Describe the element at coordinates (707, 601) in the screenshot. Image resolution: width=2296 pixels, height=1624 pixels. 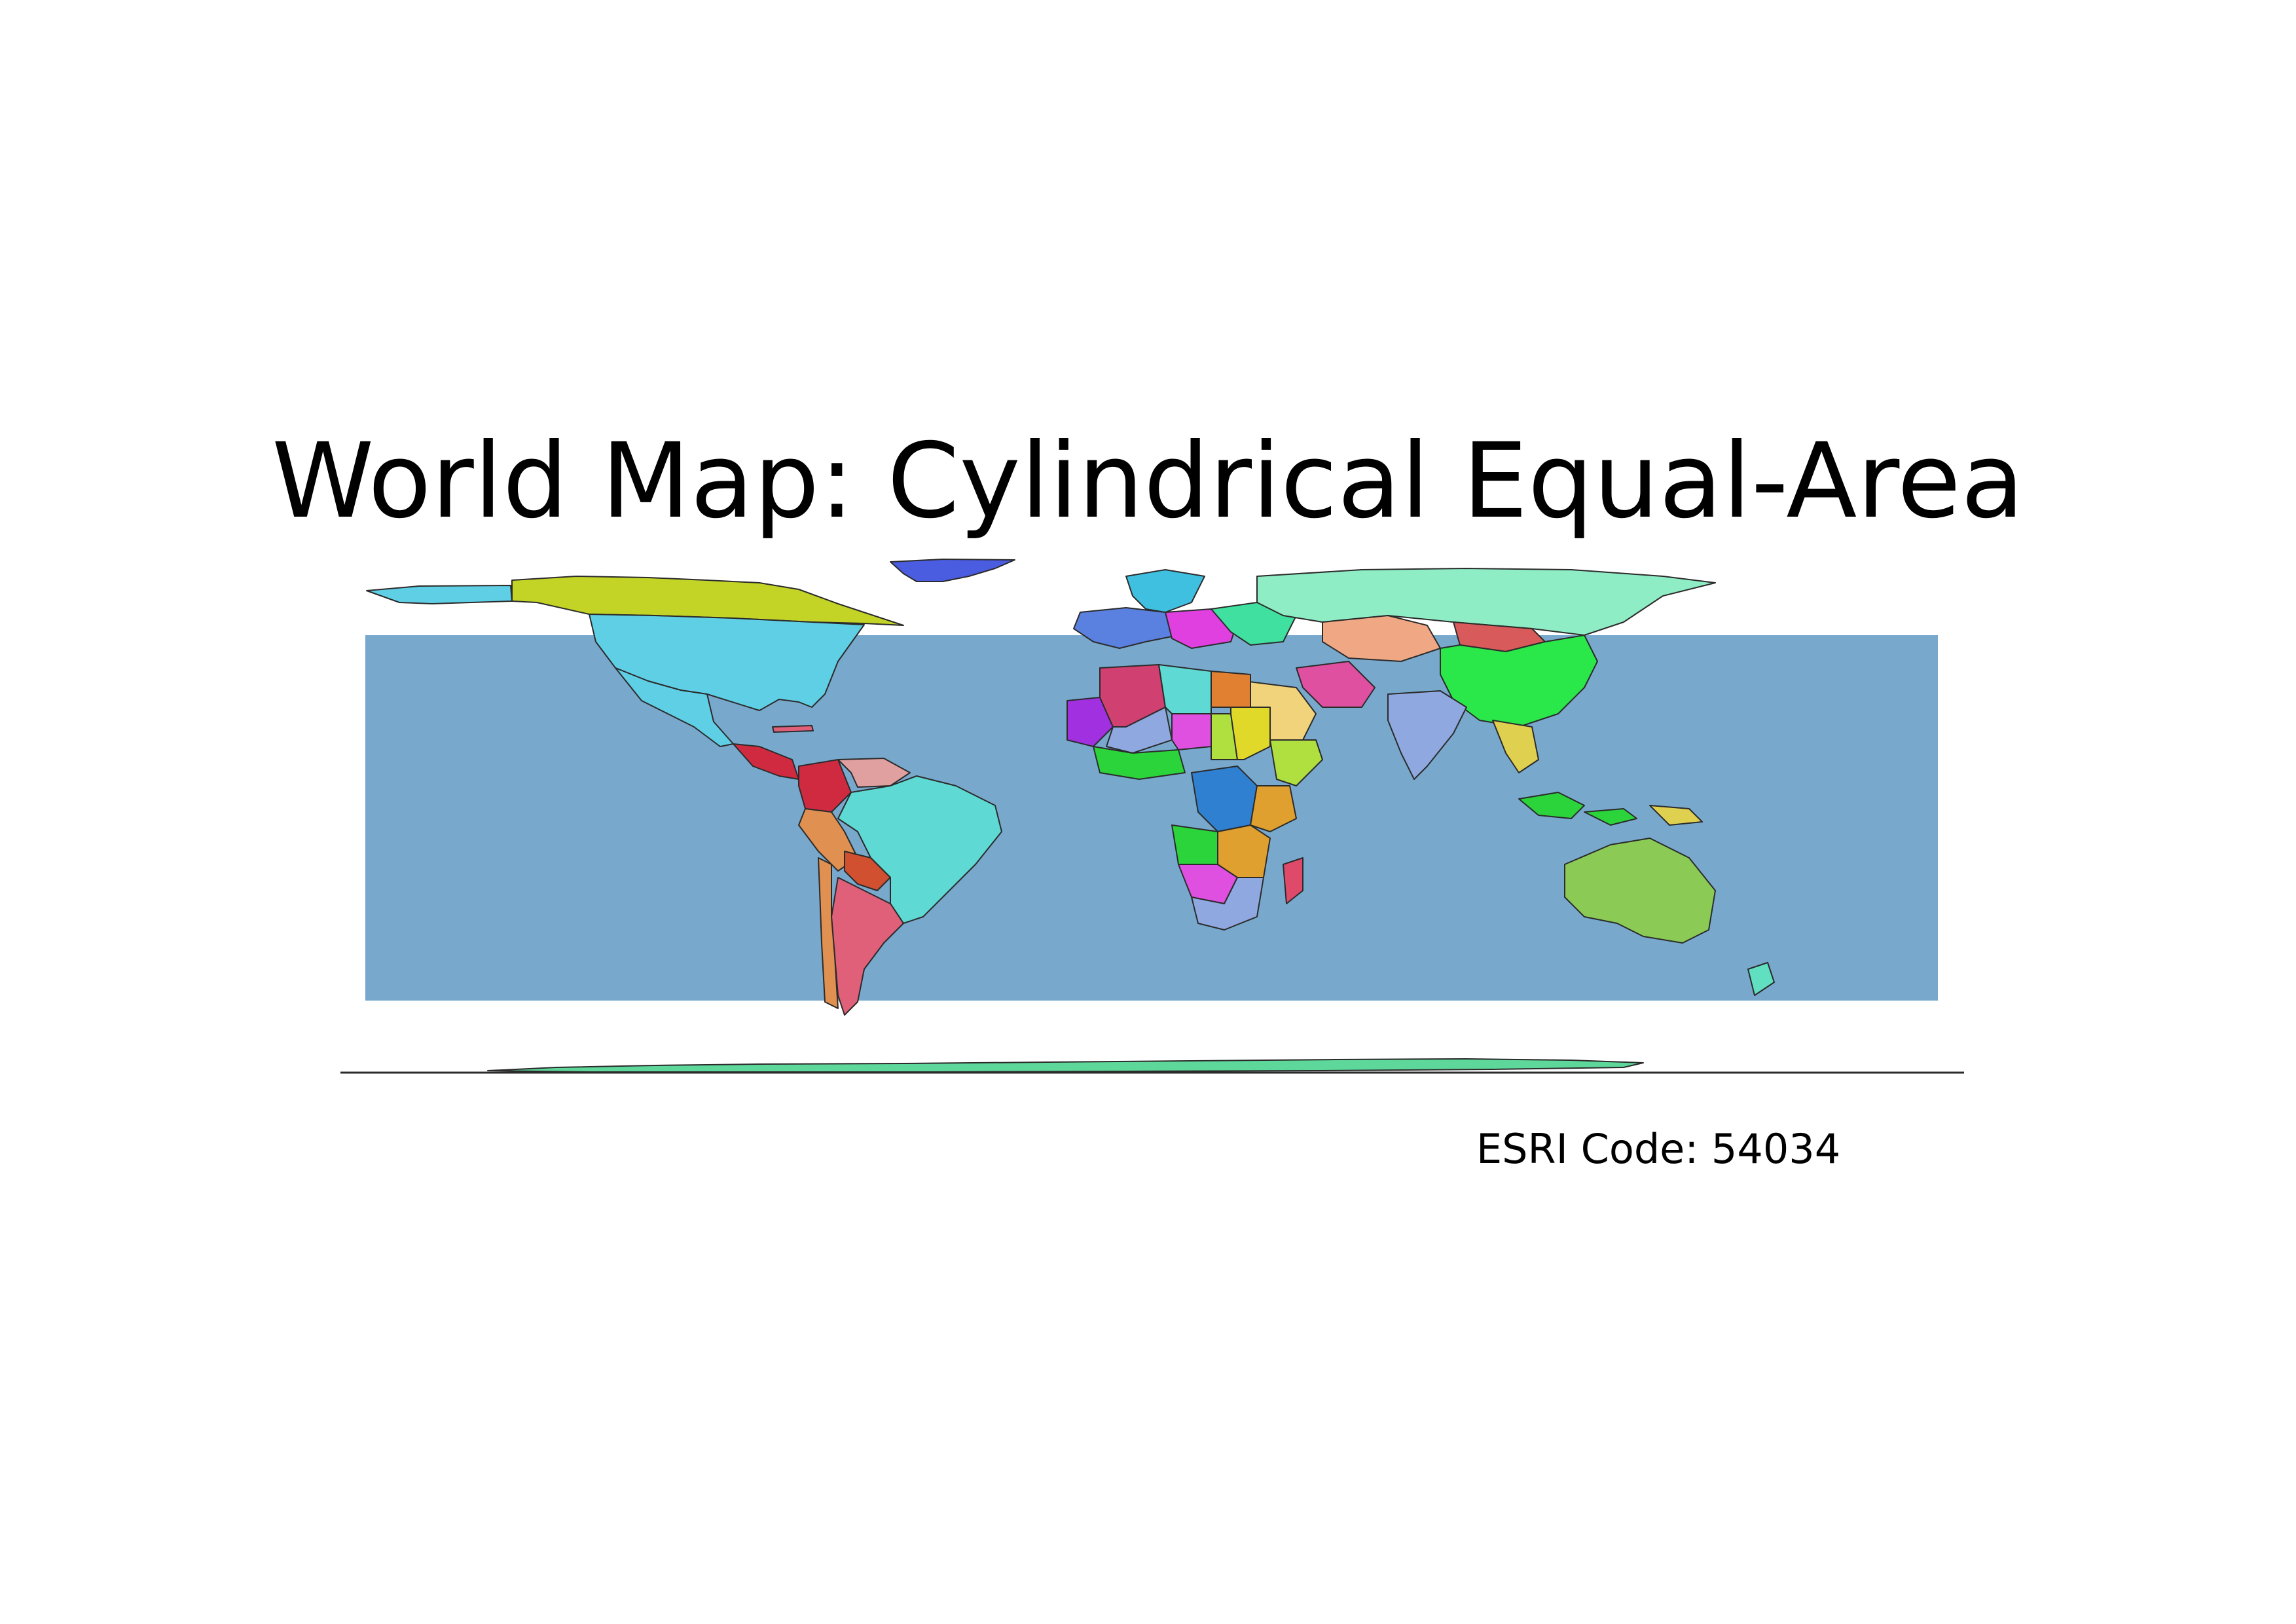
I see `canada` at that location.